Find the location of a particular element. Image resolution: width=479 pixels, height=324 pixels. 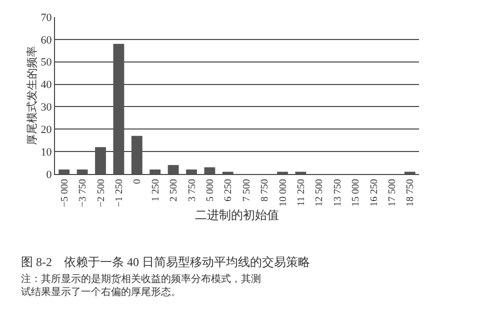

x-tick-label: −1 250 is located at coordinates (119, 193).